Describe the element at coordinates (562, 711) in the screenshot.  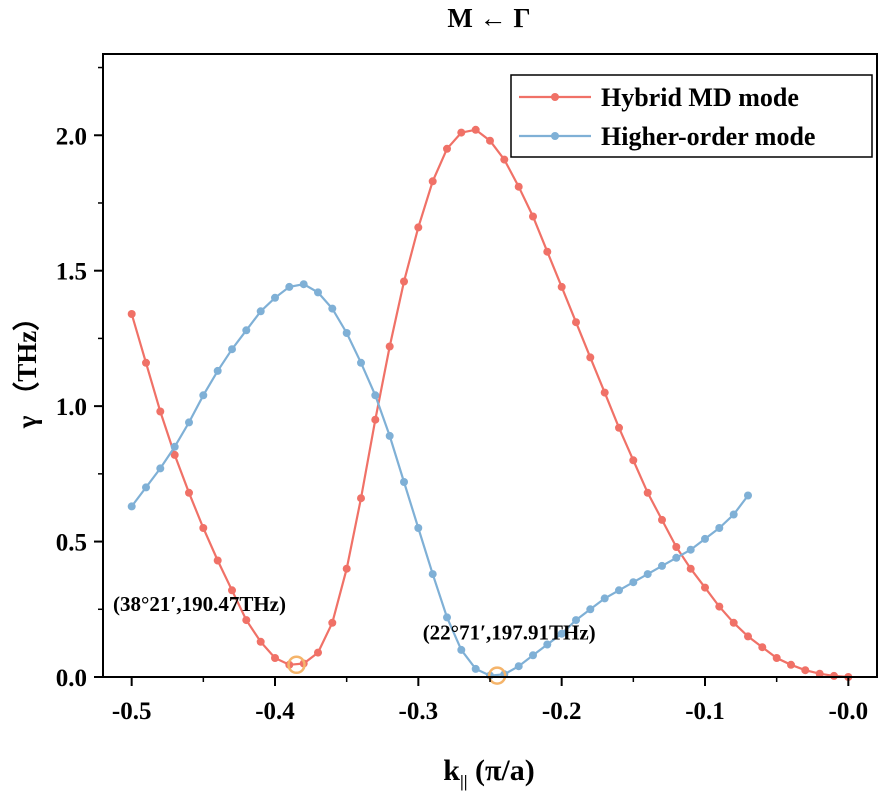
I see `x-tick-label: -0.2` at that location.